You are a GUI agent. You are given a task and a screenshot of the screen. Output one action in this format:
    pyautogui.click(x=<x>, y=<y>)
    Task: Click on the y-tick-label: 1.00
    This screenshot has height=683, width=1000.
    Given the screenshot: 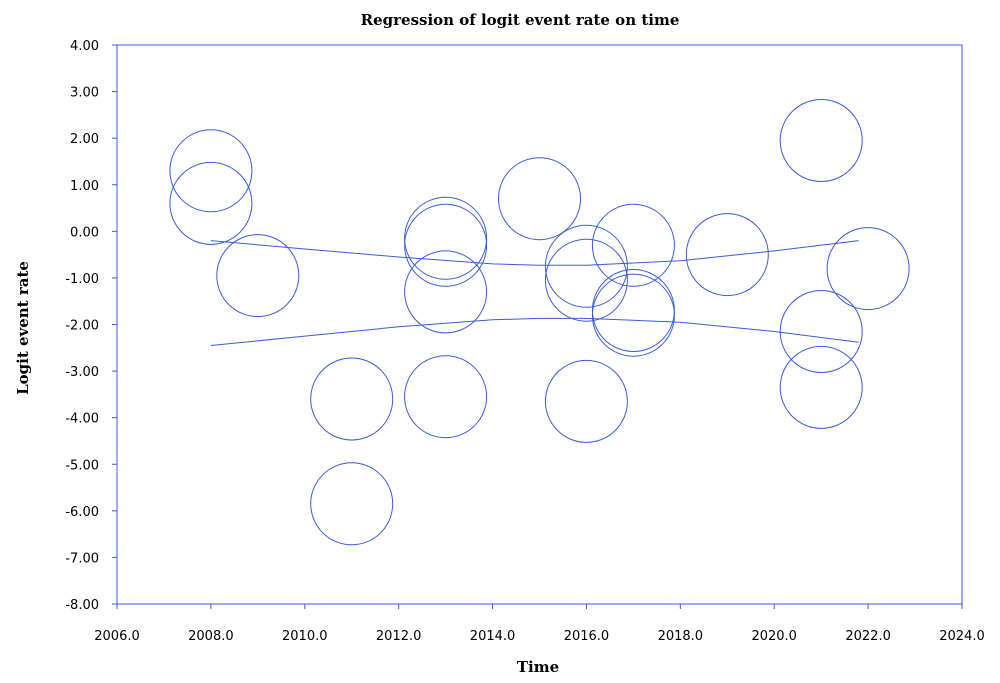 What is the action you would take?
    pyautogui.click(x=84, y=186)
    